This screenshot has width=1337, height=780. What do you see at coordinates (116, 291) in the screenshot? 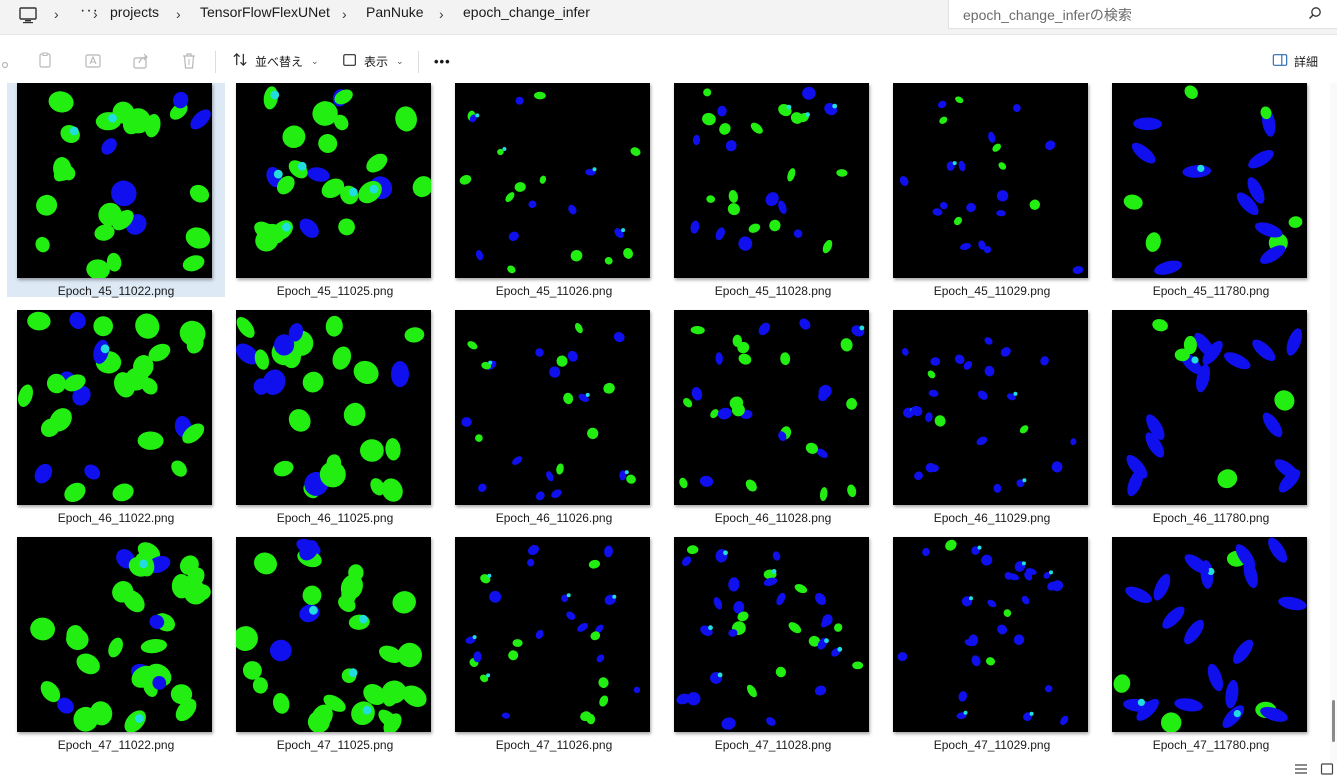
I see `file-name-label: Epoch_45_11022.png` at bounding box center [116, 291].